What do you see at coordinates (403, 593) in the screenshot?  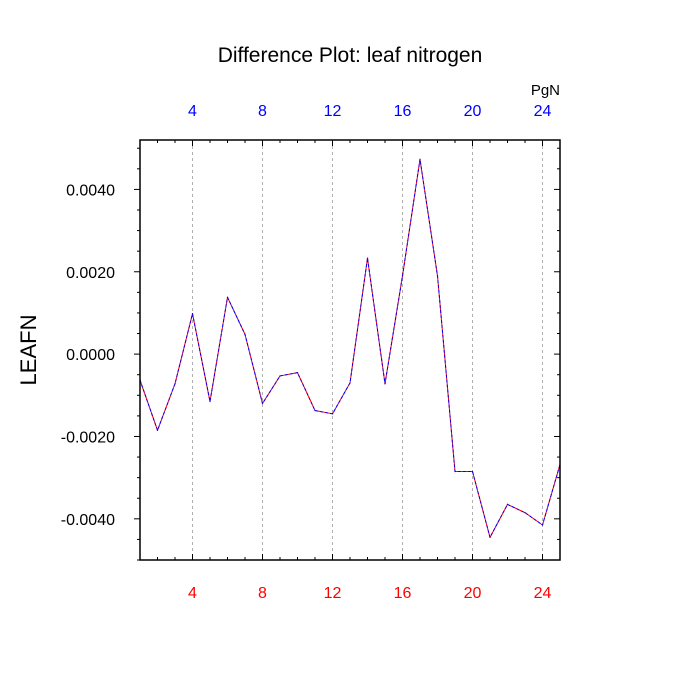 I see `x-tick-label-bottom: 16` at bounding box center [403, 593].